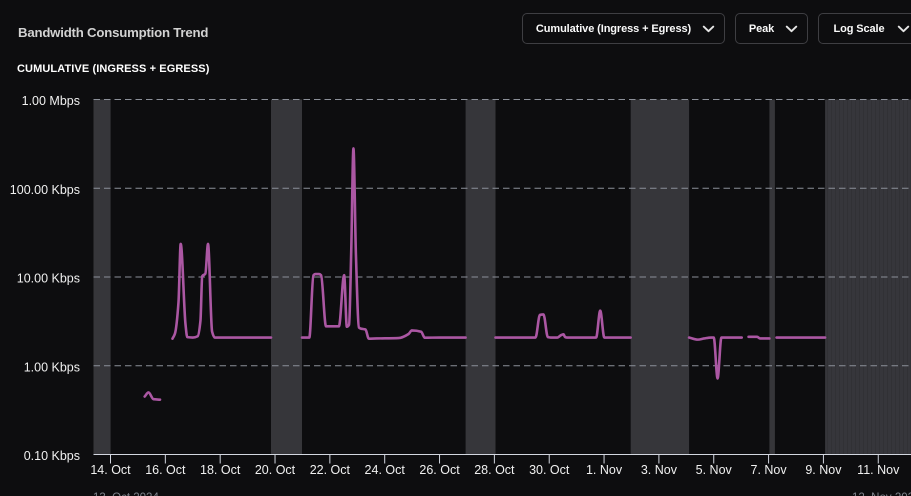  Describe the element at coordinates (51, 101) in the screenshot. I see `y-tick-label: 1.00 Mbps` at that location.